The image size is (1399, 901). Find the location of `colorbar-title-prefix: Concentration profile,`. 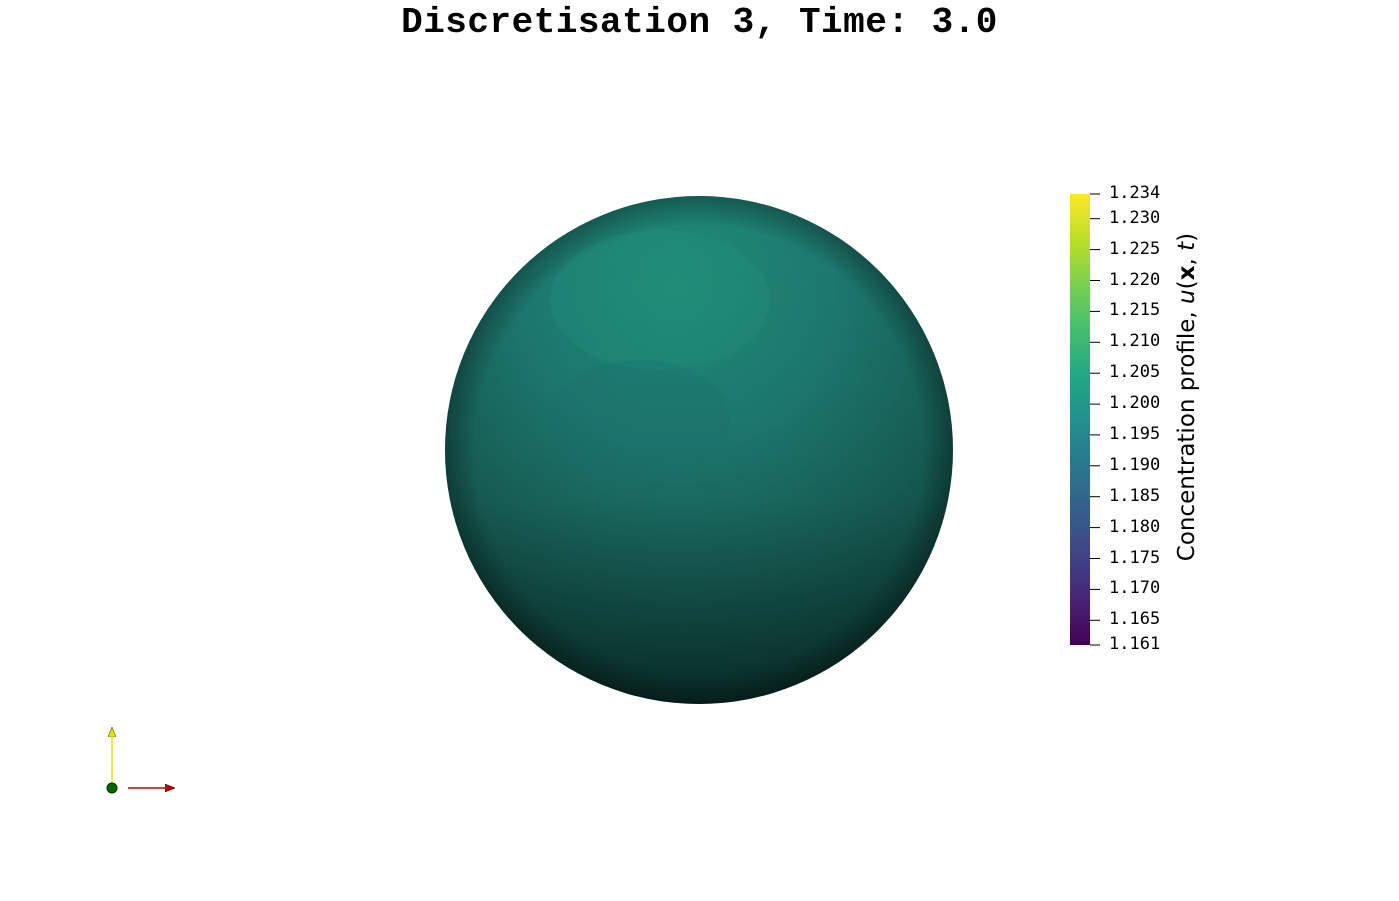

colorbar-title-prefix: Concentration profile, is located at coordinates (1187, 432).